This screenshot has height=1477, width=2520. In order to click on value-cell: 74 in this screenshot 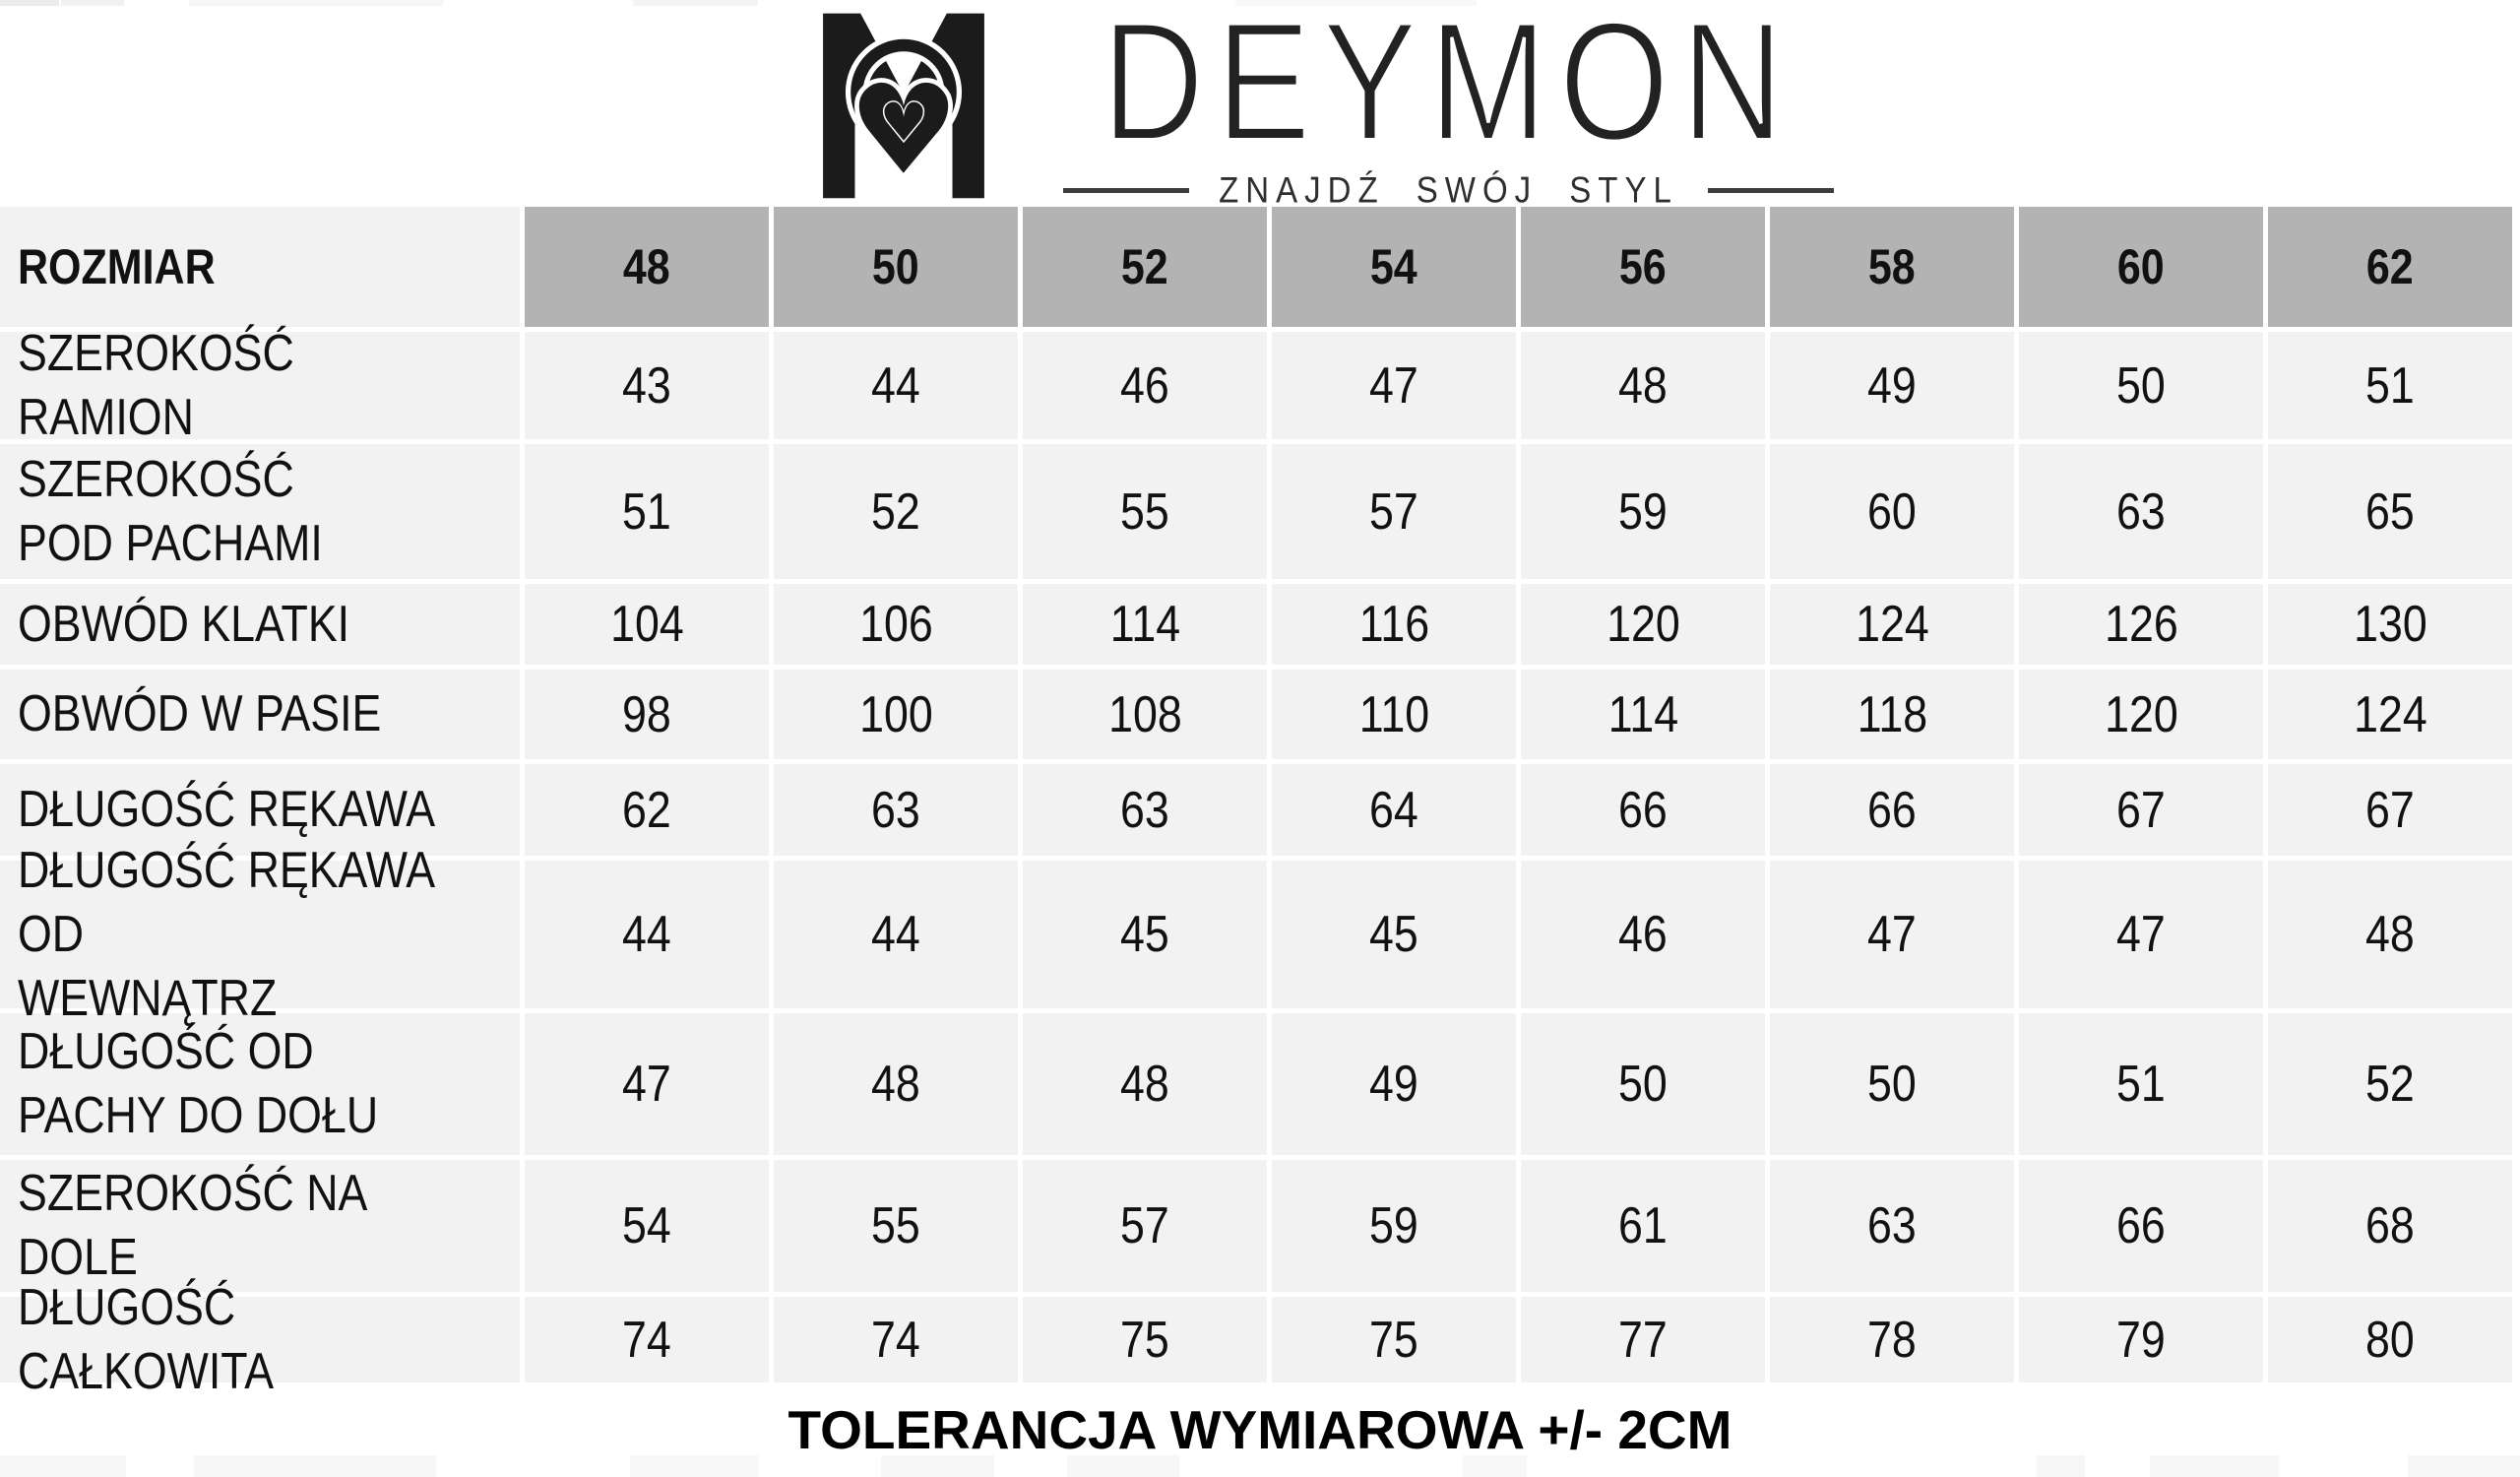, I will do `click(896, 1339)`.